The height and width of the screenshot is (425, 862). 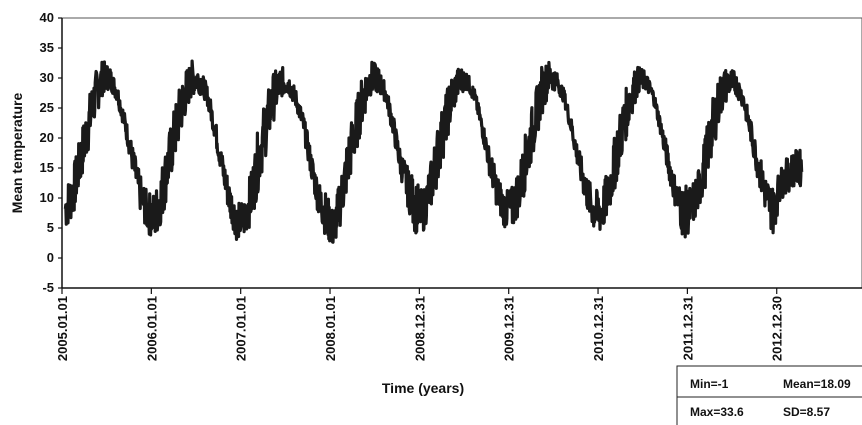 What do you see at coordinates (709, 384) in the screenshot?
I see `stats-min: Min=-1` at bounding box center [709, 384].